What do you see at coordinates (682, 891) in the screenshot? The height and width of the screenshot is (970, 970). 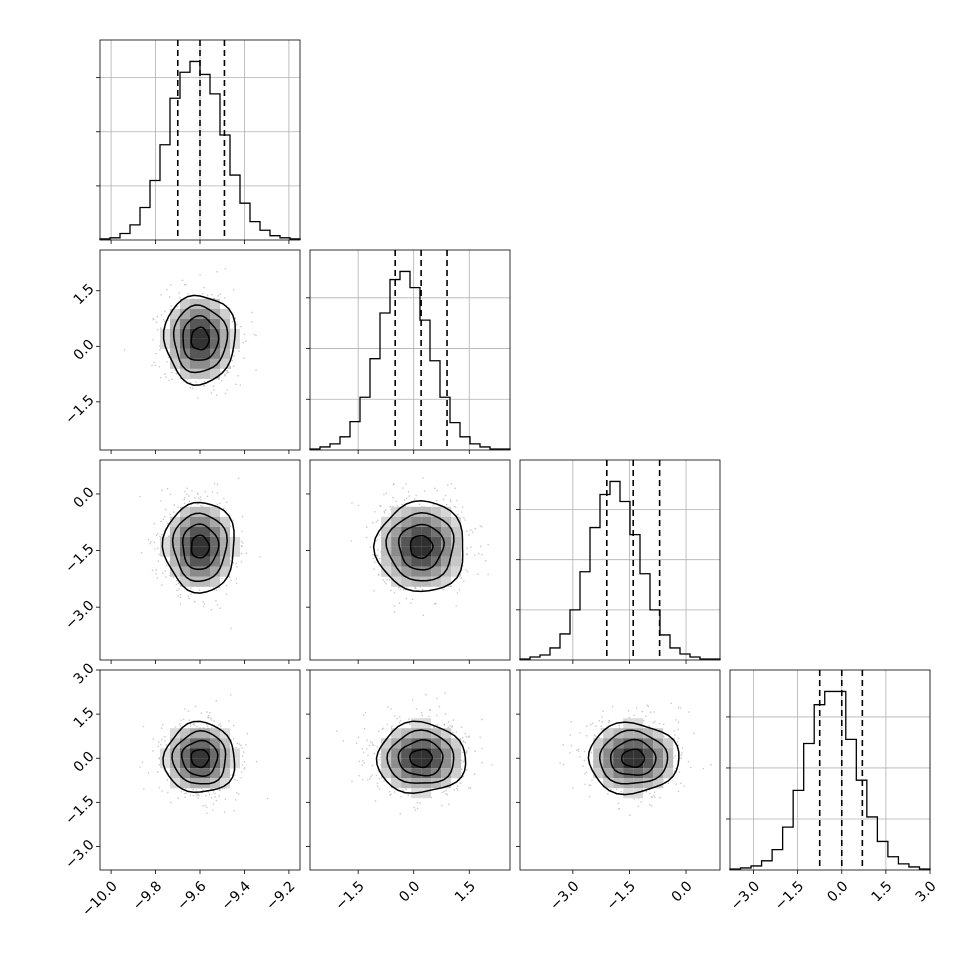 I see `x-tick-label-2-2: 0.0` at bounding box center [682, 891].